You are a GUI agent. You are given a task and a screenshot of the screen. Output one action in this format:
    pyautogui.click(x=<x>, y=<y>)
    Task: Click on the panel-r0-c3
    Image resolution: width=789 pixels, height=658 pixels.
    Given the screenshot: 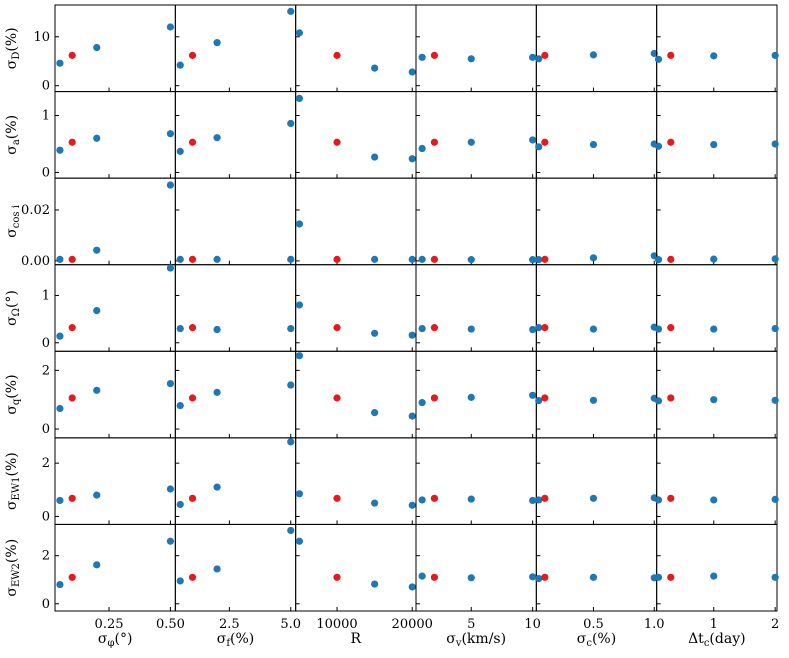 What is the action you would take?
    pyautogui.click(x=476, y=48)
    